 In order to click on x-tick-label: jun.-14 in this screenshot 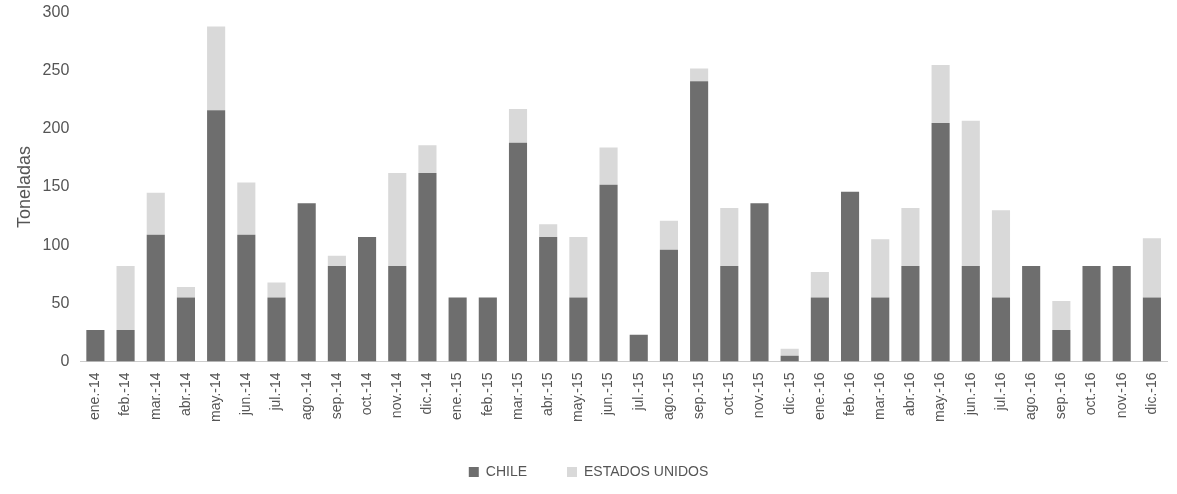, I will do `click(245, 394)`.